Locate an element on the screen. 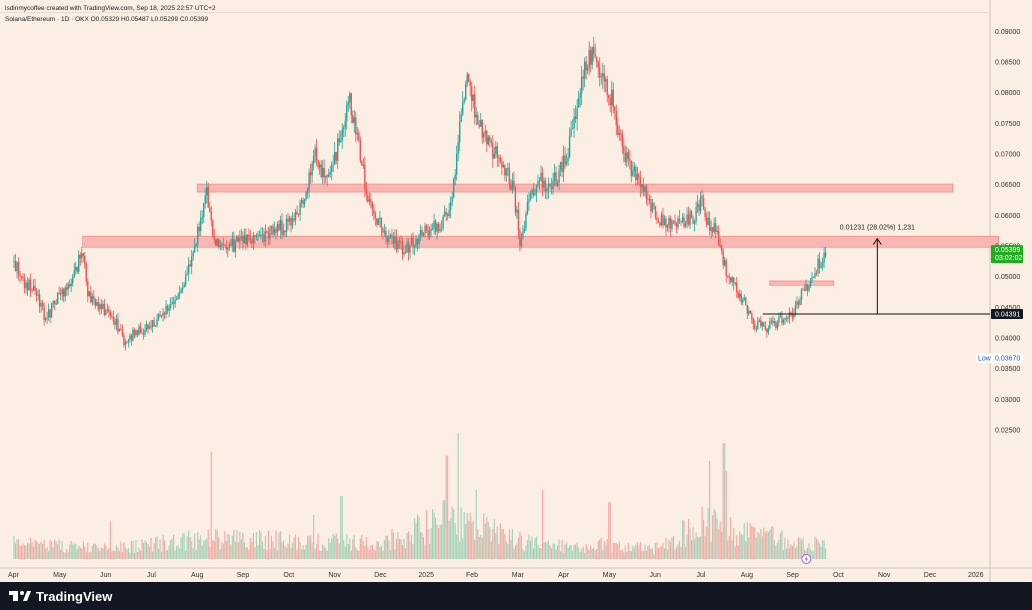  time-tick-label: Nov is located at coordinates (334, 575).